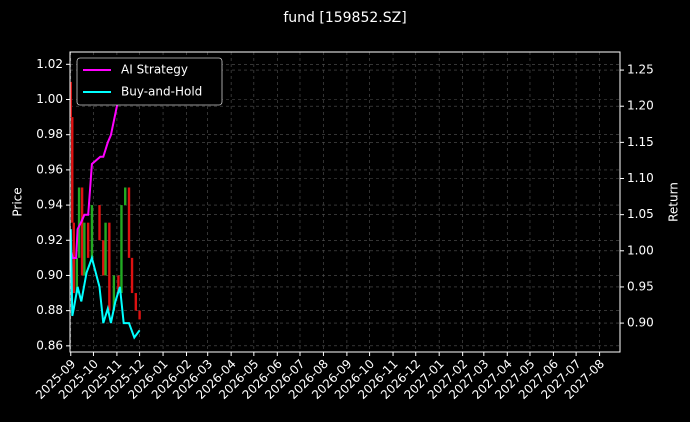 The width and height of the screenshot is (690, 422). Describe the element at coordinates (344, 18) in the screenshot. I see `chart-title: fund [159852.SZ]` at that location.